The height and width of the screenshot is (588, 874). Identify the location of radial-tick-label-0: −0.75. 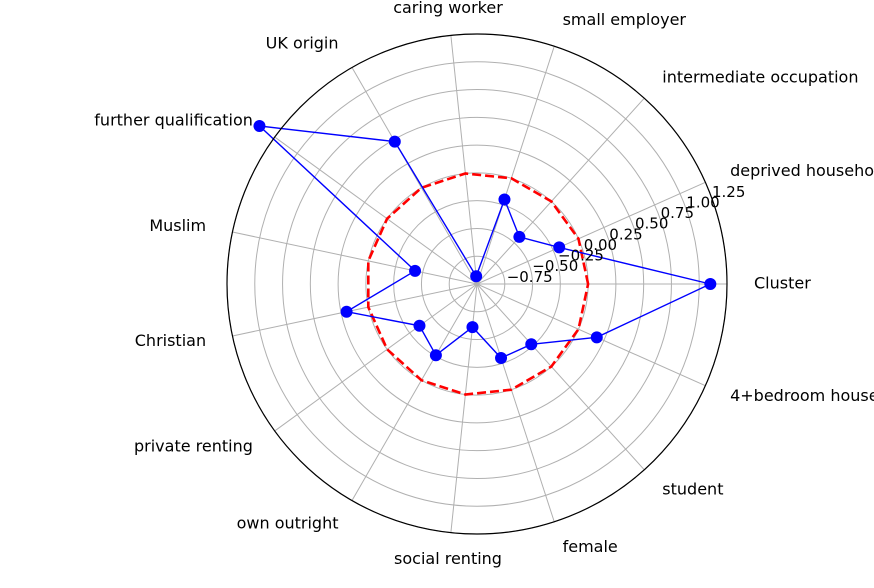
(530, 277).